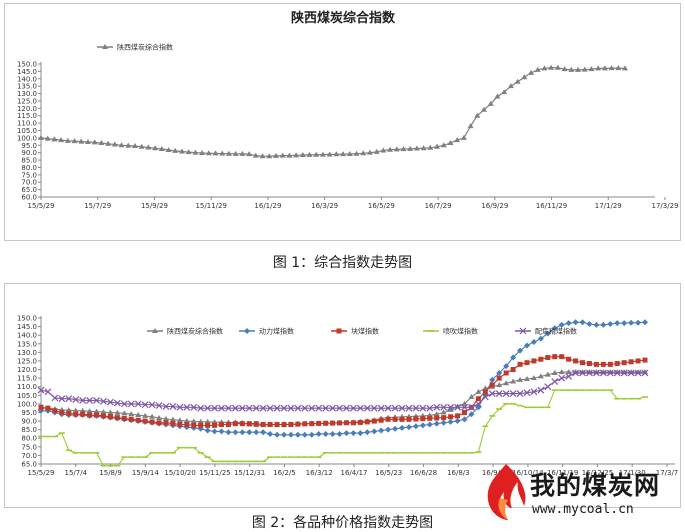 This screenshot has width=685, height=532. What do you see at coordinates (578, 495) in the screenshot?
I see `mycoal-watermark: 我的煤炭网 www.mycoal.cn` at bounding box center [578, 495].